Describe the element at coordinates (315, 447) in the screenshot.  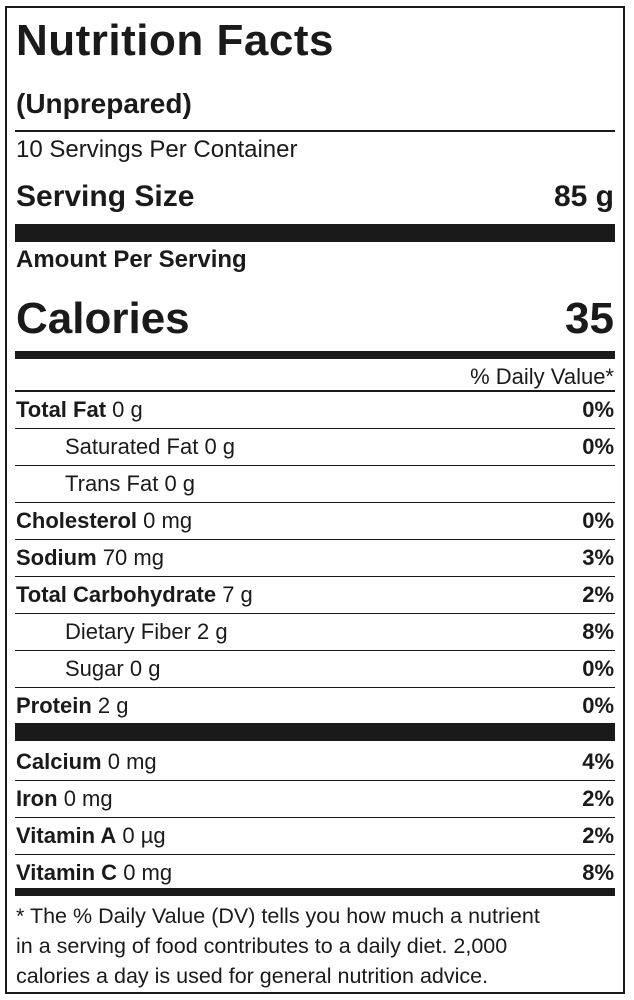
I see `nutrient-row: Saturated Fat 0 g 0%` at that location.